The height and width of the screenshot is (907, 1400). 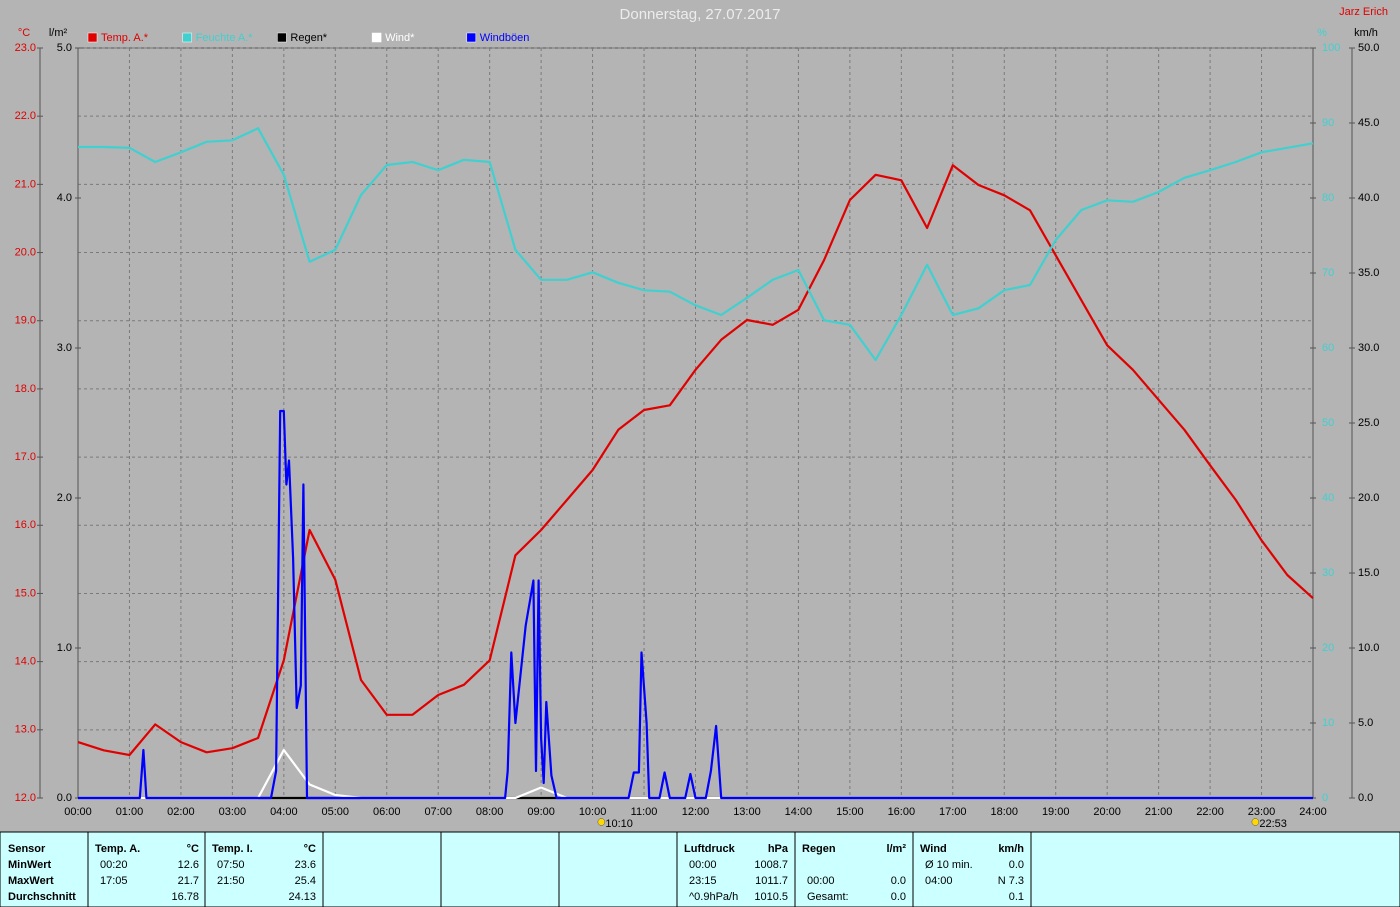 What do you see at coordinates (619, 824) in the screenshot?
I see `sun-marker-label: 10:10` at bounding box center [619, 824].